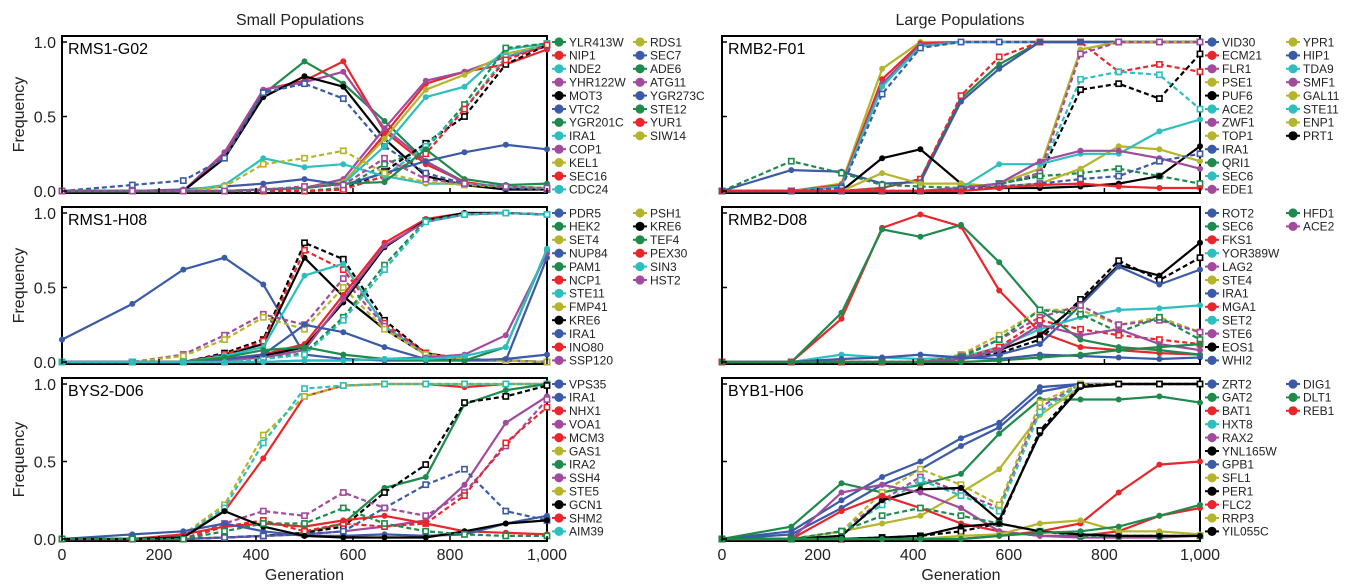 This screenshot has width=1349, height=585. Describe the element at coordinates (1236, 163) in the screenshot. I see `legend-label: QRI1` at that location.